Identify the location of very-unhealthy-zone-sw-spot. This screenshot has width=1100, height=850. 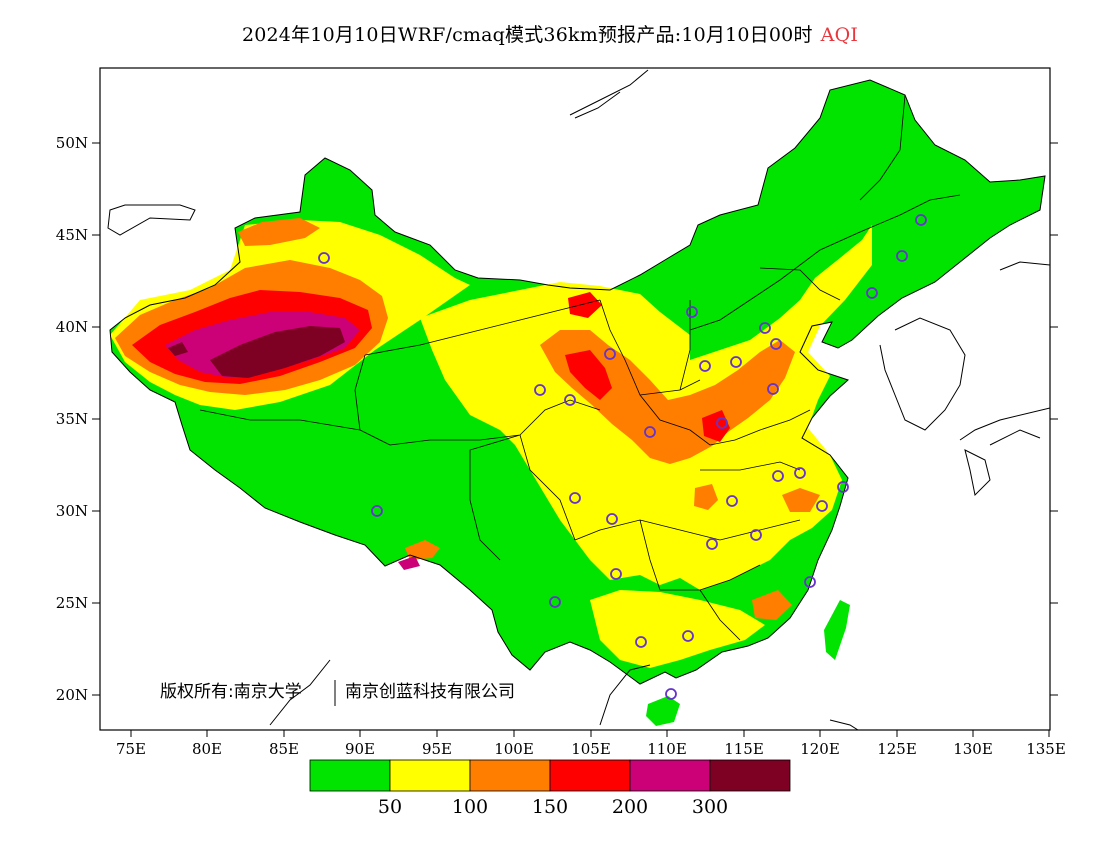
(409, 563).